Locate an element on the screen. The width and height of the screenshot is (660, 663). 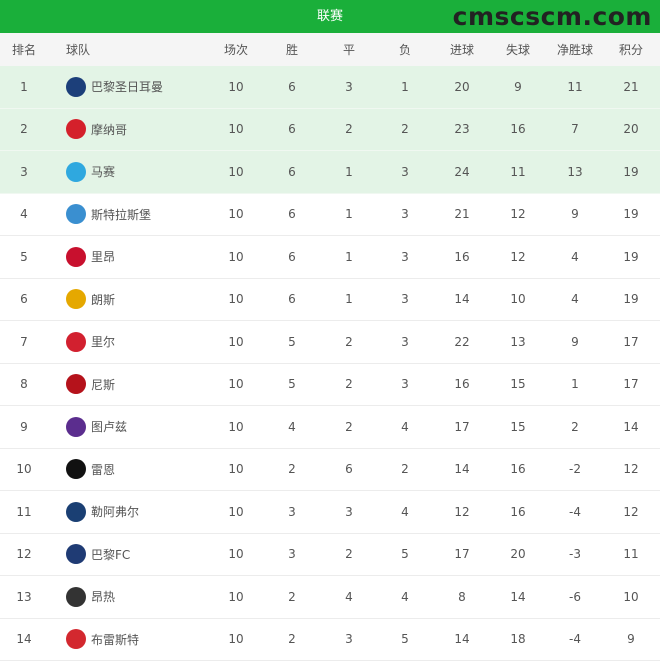
table-row: 3 马赛 10 6 1 3 24 11 13 19 is located at coordinates (330, 172).